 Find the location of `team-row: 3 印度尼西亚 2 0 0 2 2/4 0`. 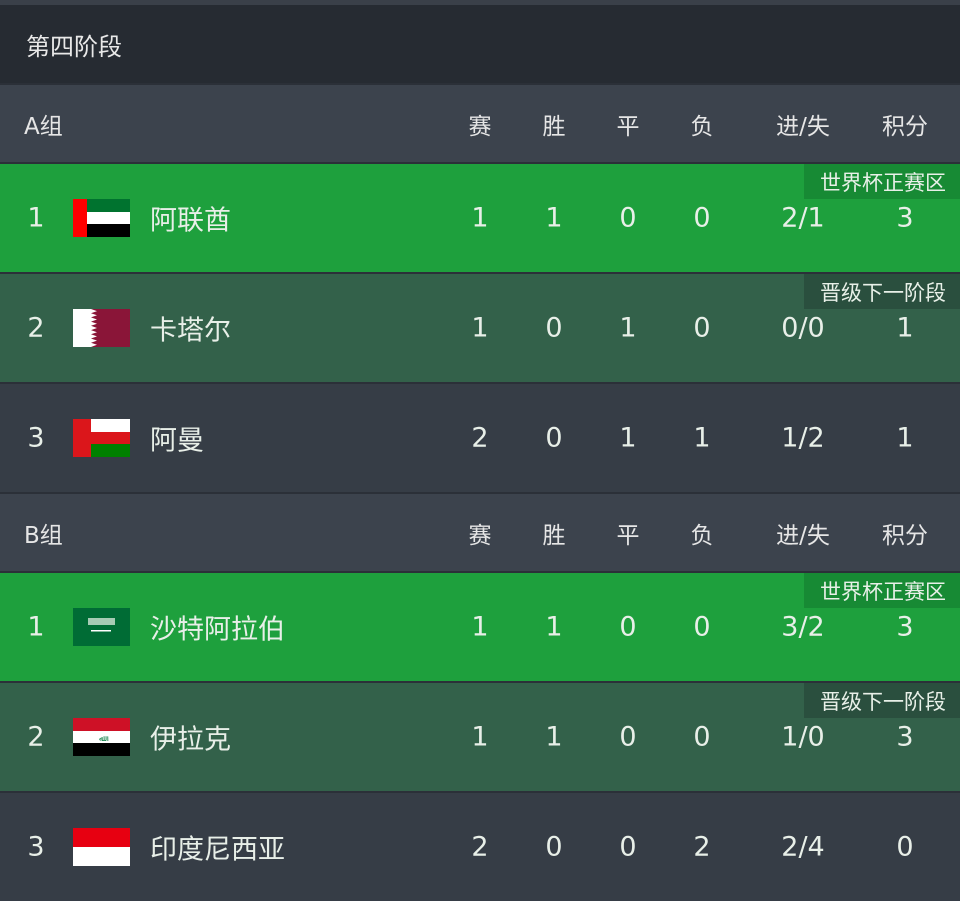

team-row: 3 印度尼西亚 2 0 0 2 2/4 0 is located at coordinates (480, 847).